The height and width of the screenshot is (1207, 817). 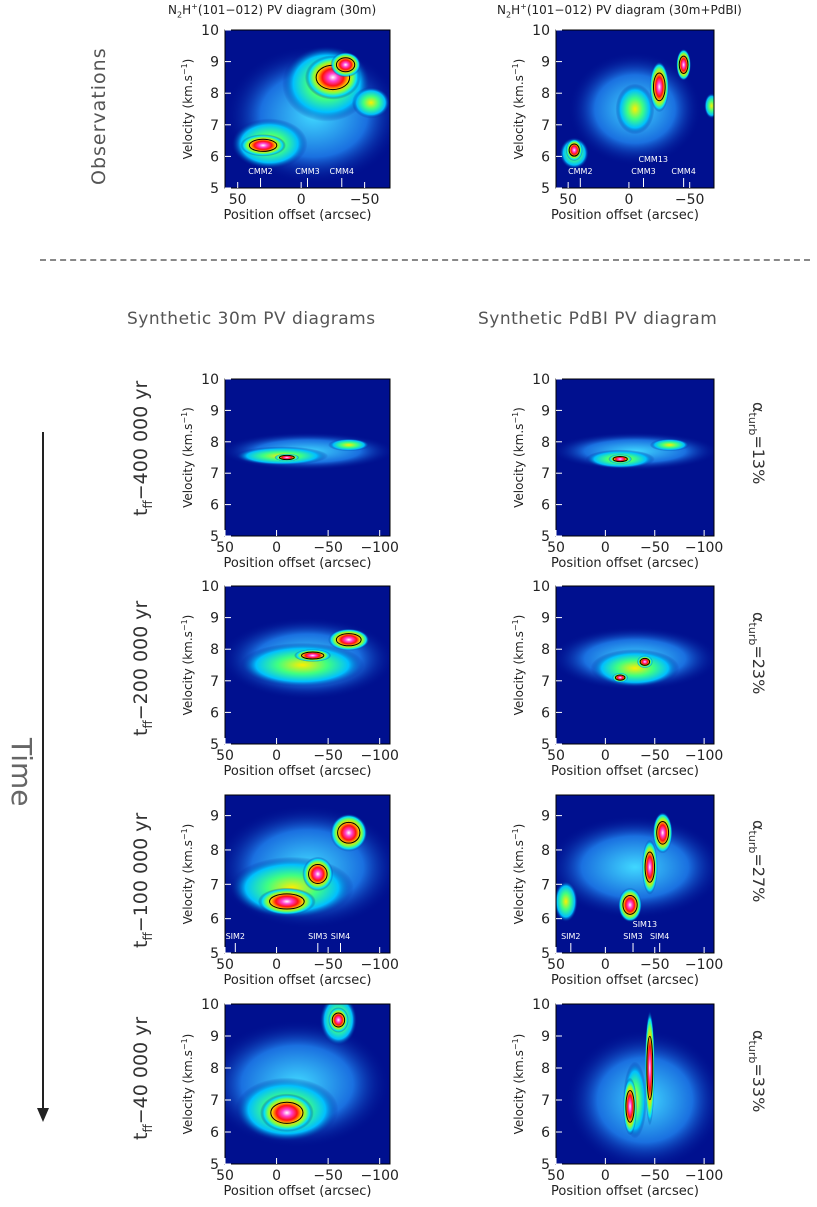 I want to click on x-tick-label-pdbi-r4-3: −100, so click(x=704, y=1176).